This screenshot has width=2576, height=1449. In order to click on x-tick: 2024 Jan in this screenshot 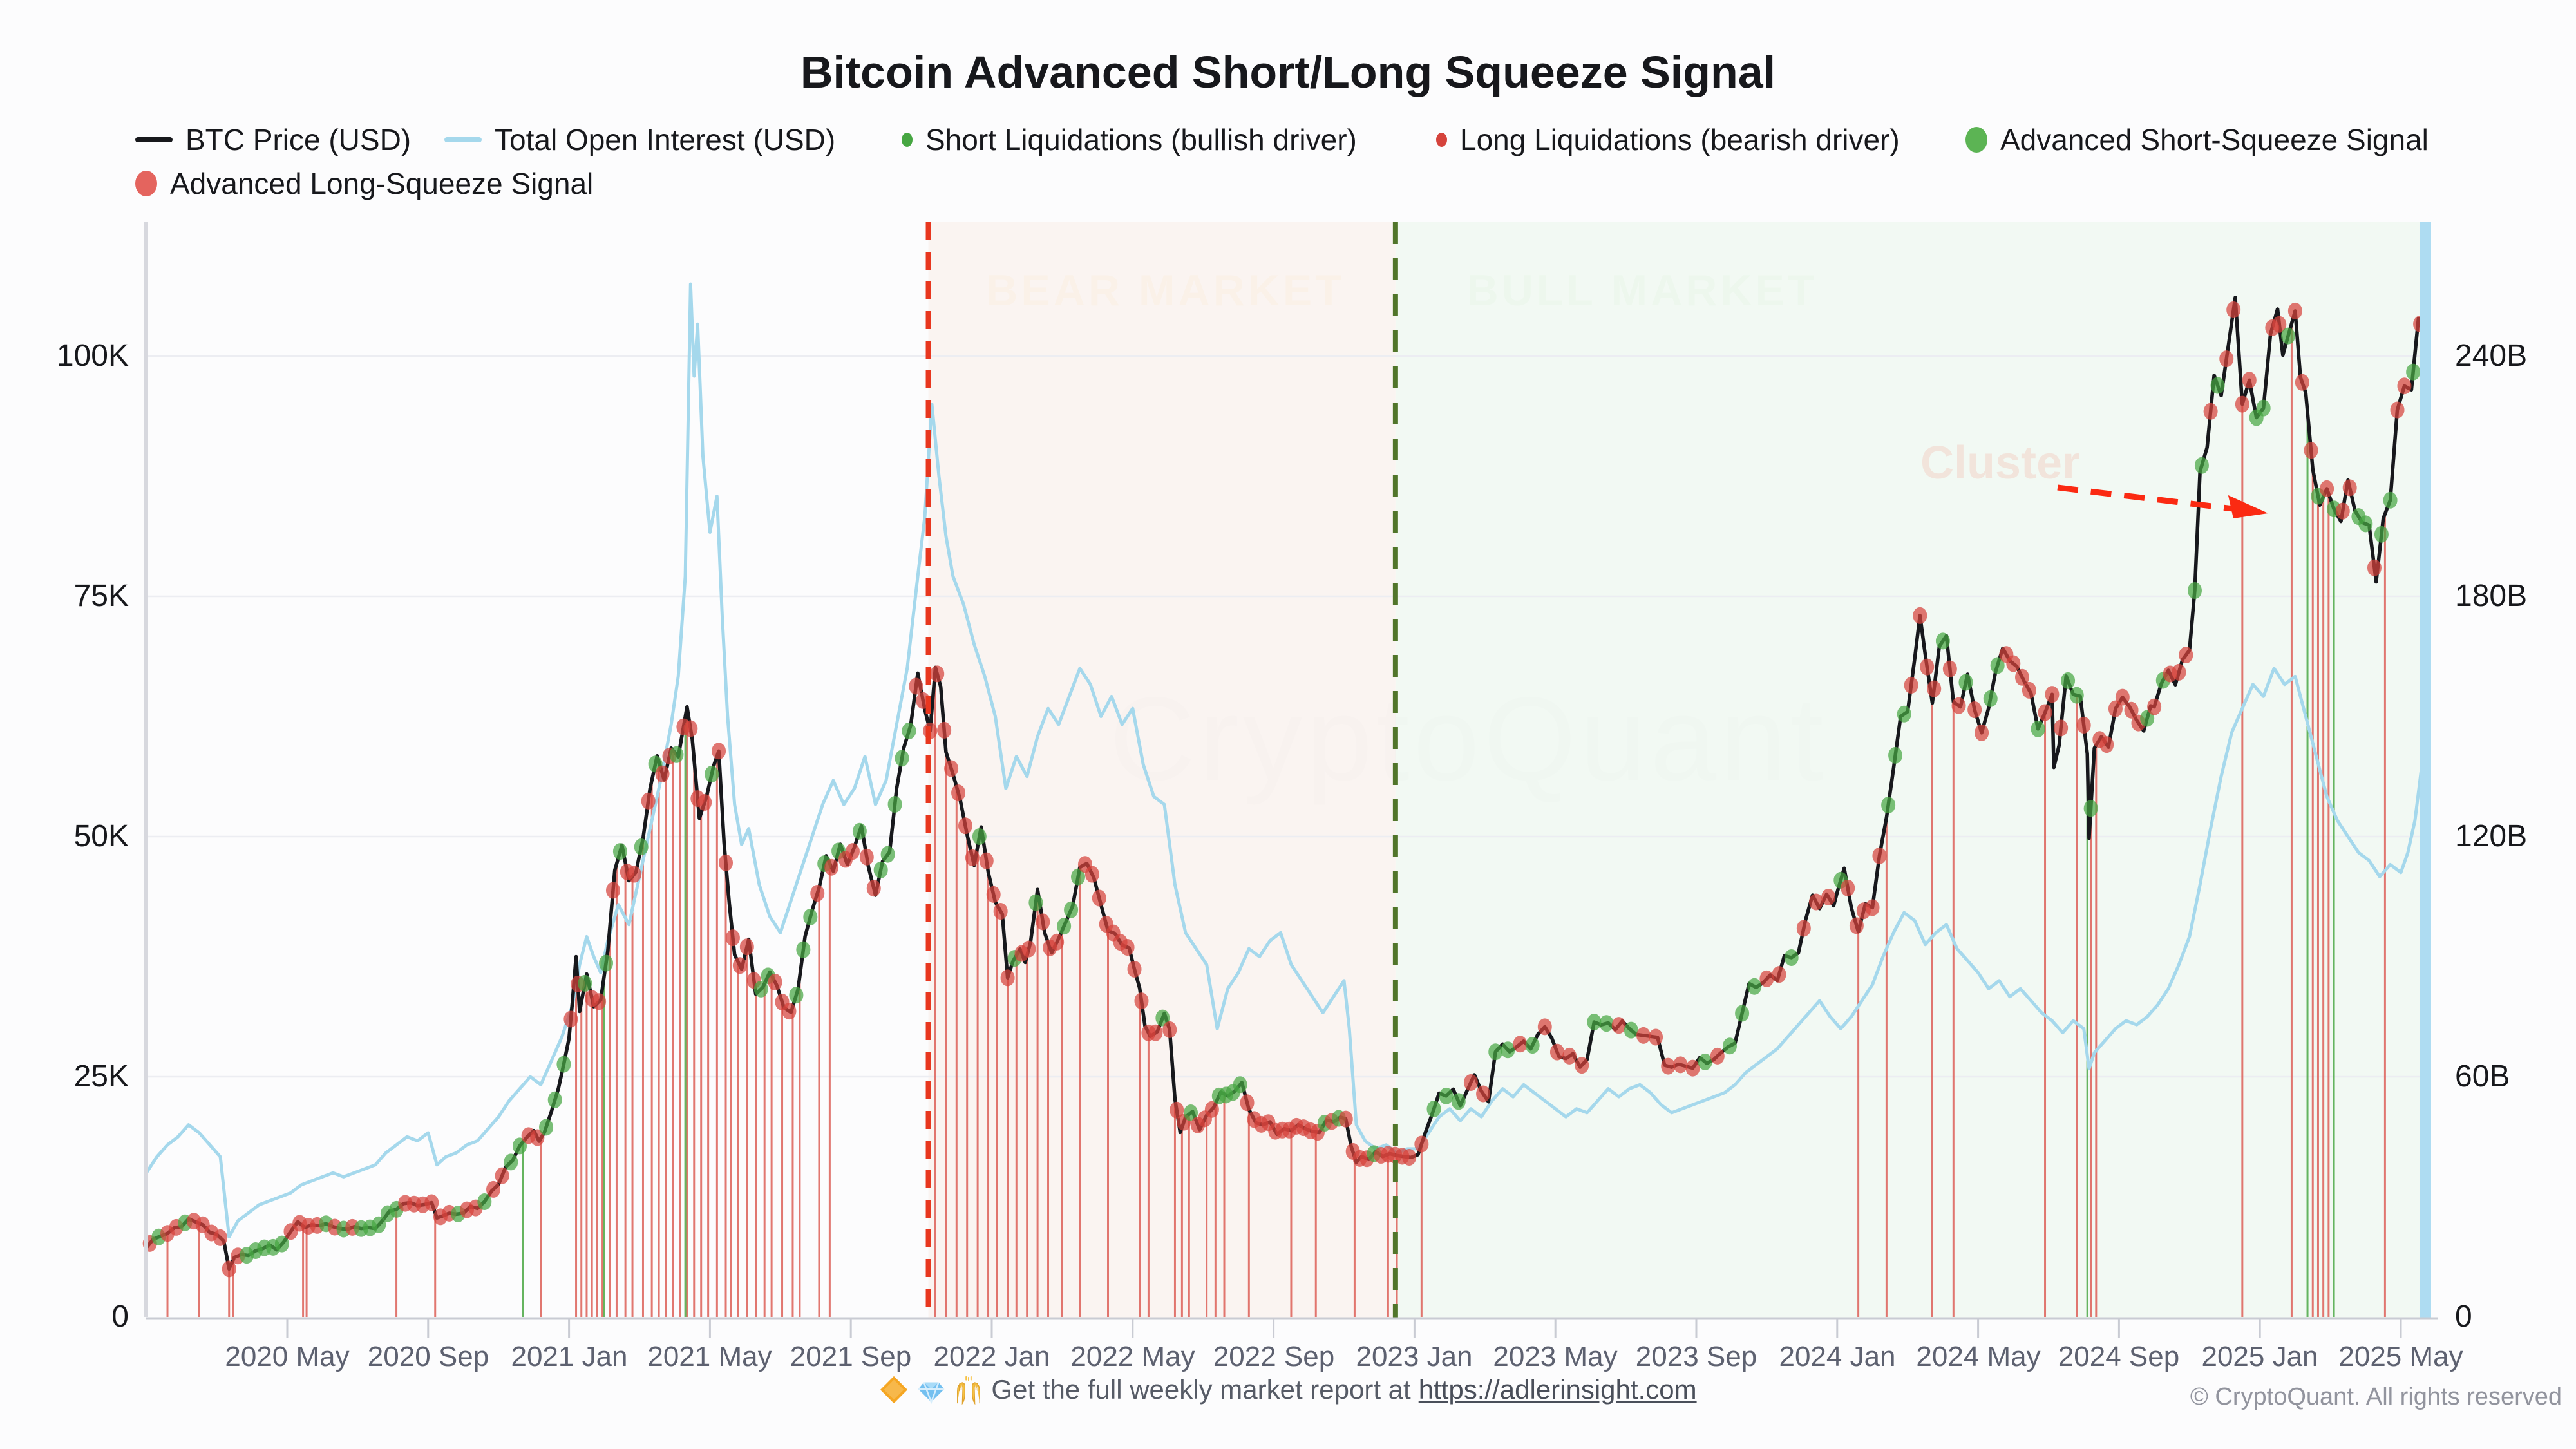, I will do `click(1837, 1356)`.